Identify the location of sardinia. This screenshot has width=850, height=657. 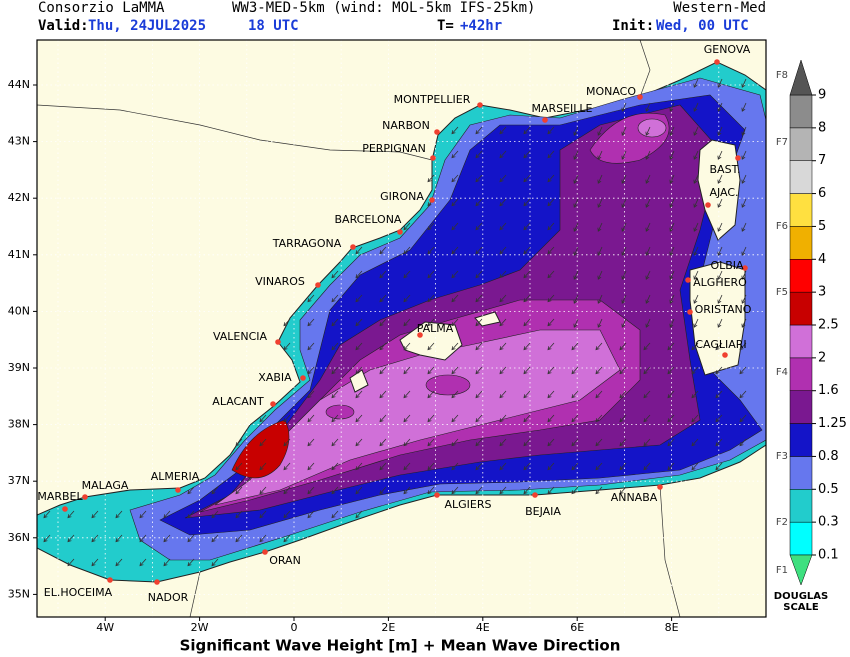
(717, 318).